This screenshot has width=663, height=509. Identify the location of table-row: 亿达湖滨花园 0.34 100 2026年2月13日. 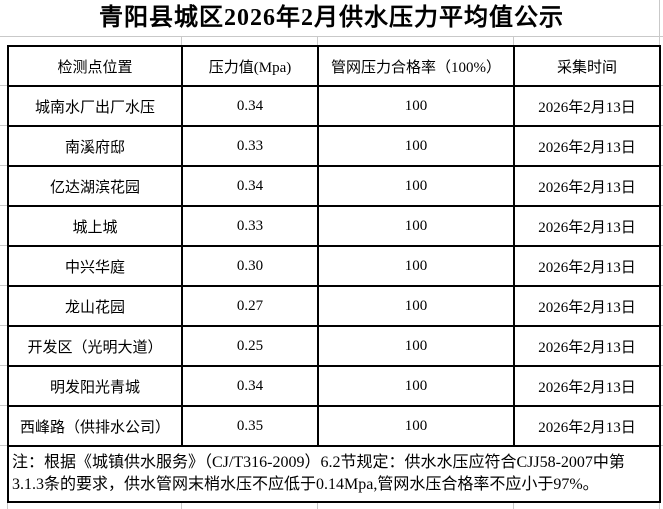
(334, 186).